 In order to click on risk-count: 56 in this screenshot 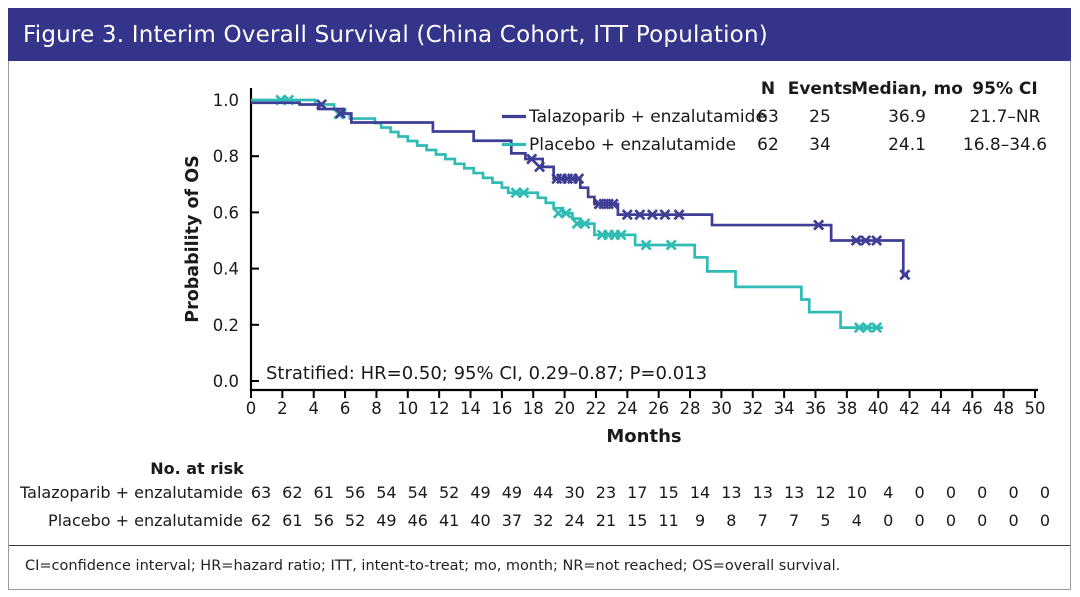, I will do `click(355, 492)`.